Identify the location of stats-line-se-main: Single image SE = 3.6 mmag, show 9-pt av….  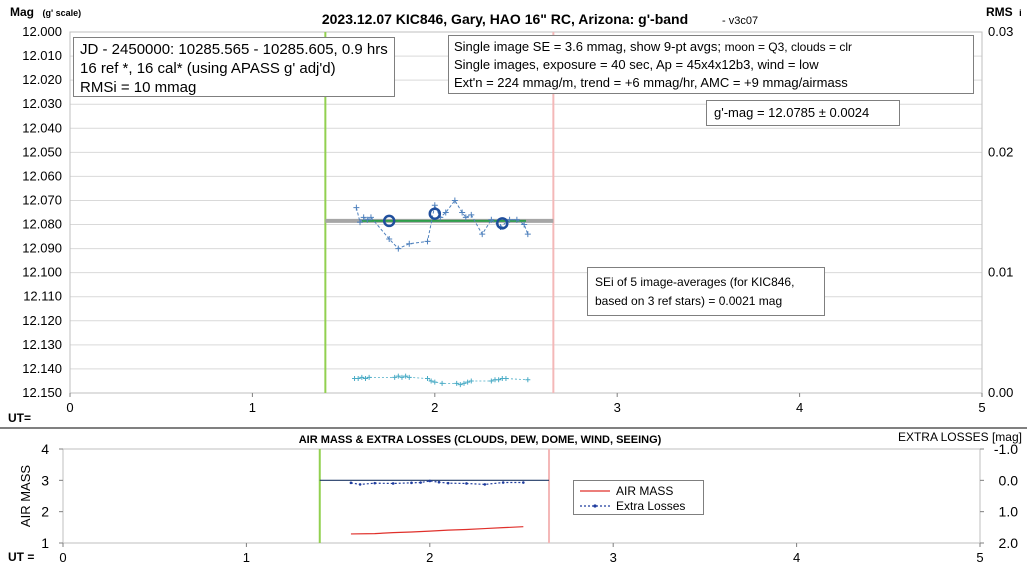
(589, 46).